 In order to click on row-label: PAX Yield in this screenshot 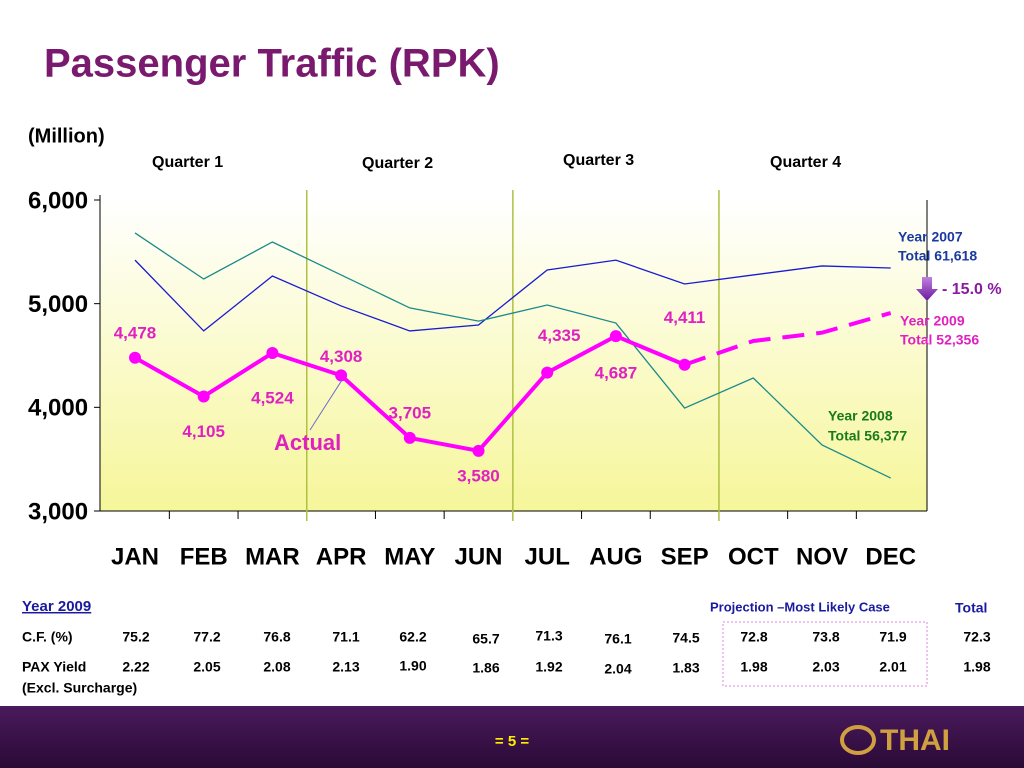, I will do `click(54, 667)`.